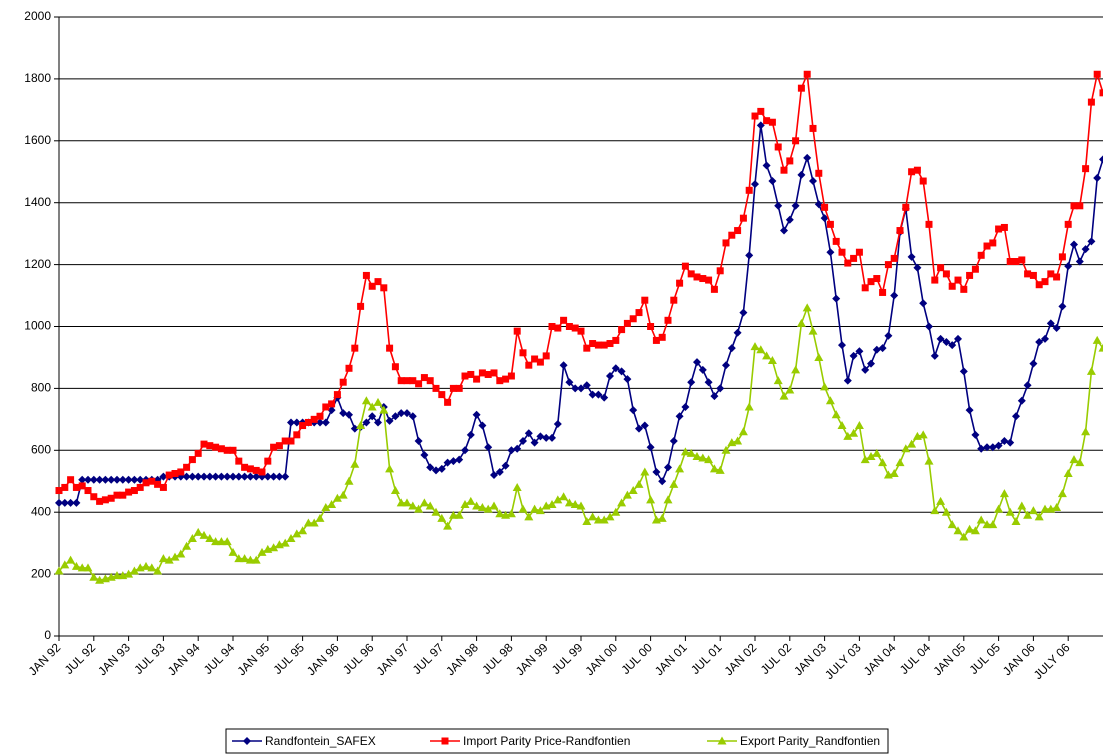 The width and height of the screenshot is (1103, 755). Describe the element at coordinates (843, 661) in the screenshot. I see `x-tick-label: JULY 03` at that location.